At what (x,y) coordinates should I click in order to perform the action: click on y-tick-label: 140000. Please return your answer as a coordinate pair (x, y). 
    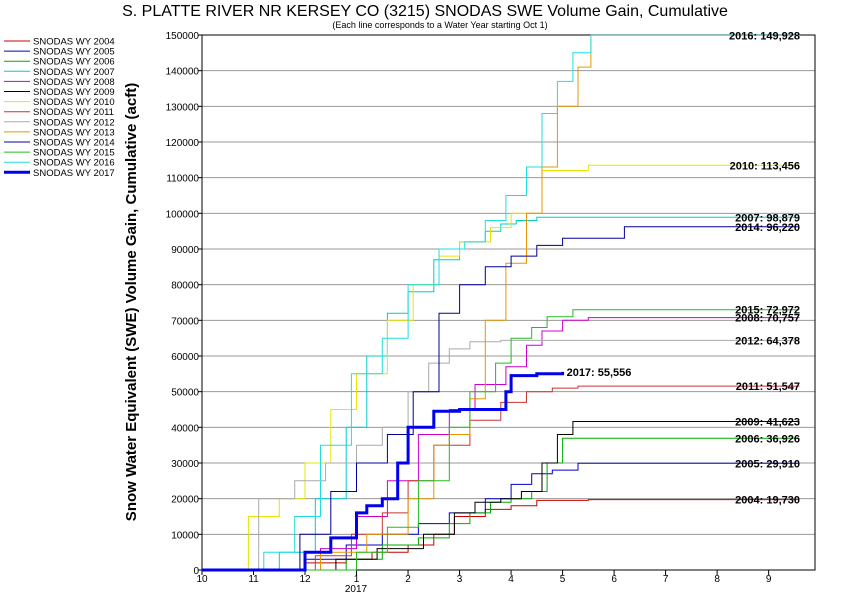
    Looking at the image, I should click on (183, 72).